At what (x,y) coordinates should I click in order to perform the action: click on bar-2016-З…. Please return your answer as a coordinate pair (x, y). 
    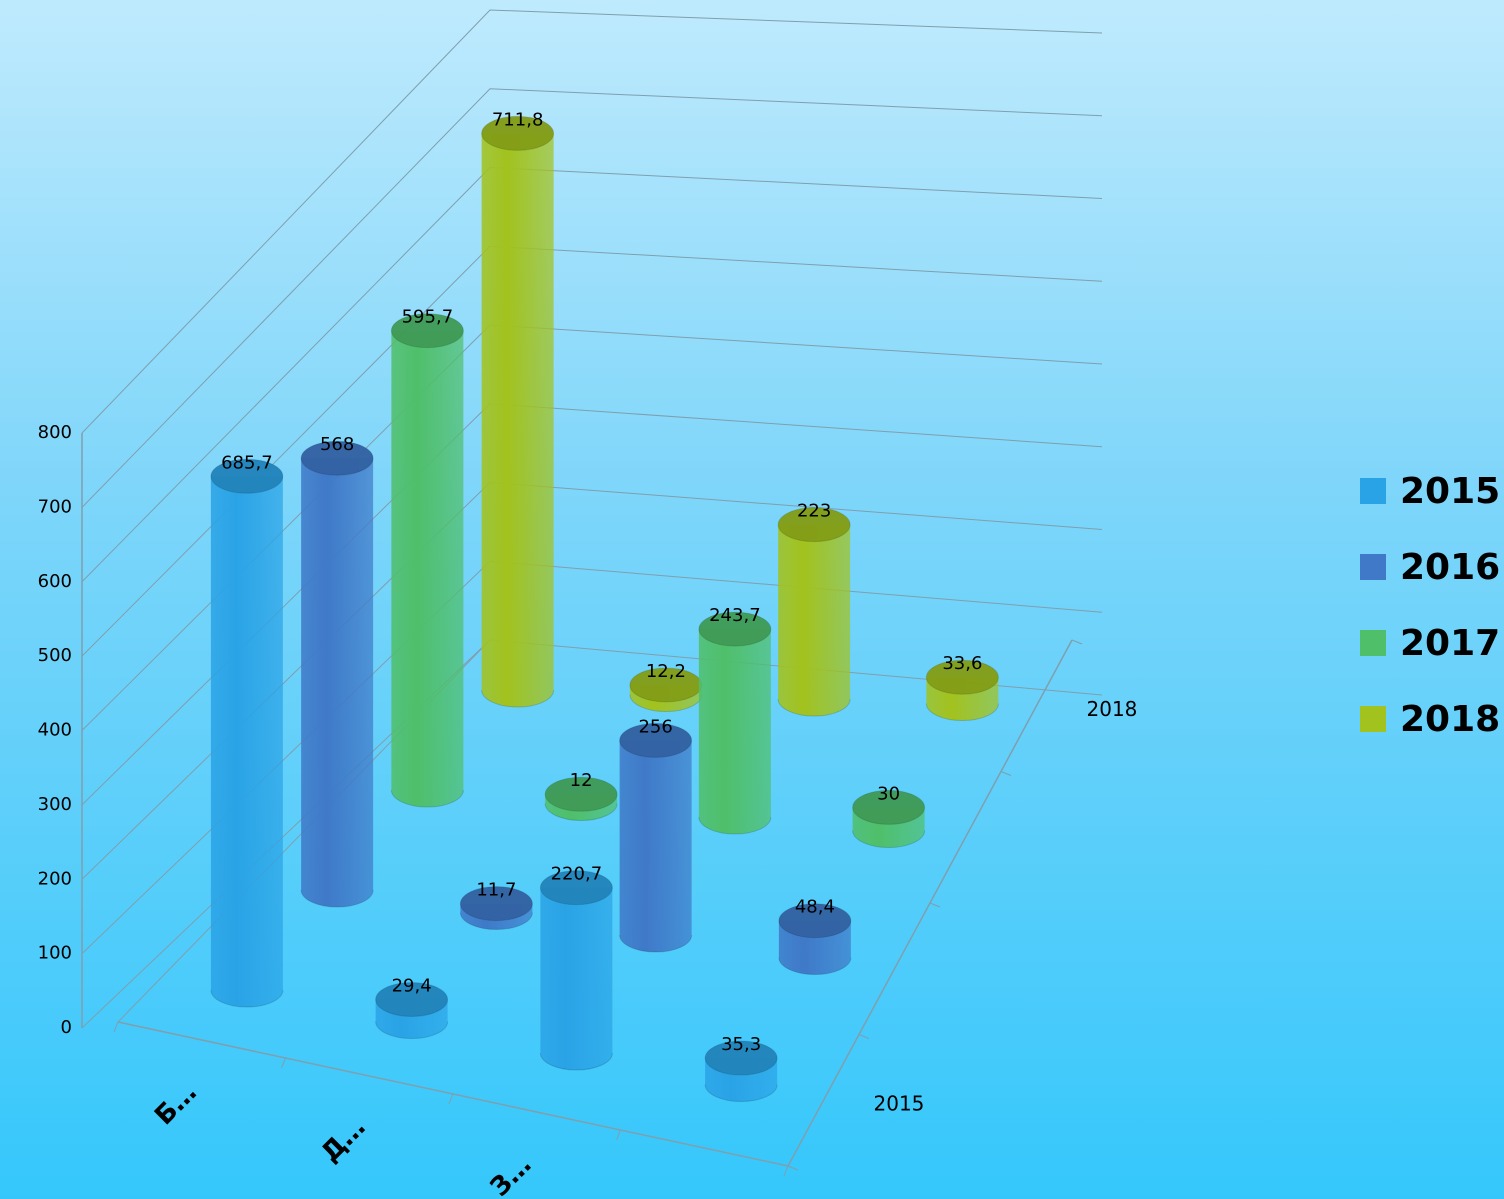
    Looking at the image, I should click on (656, 837).